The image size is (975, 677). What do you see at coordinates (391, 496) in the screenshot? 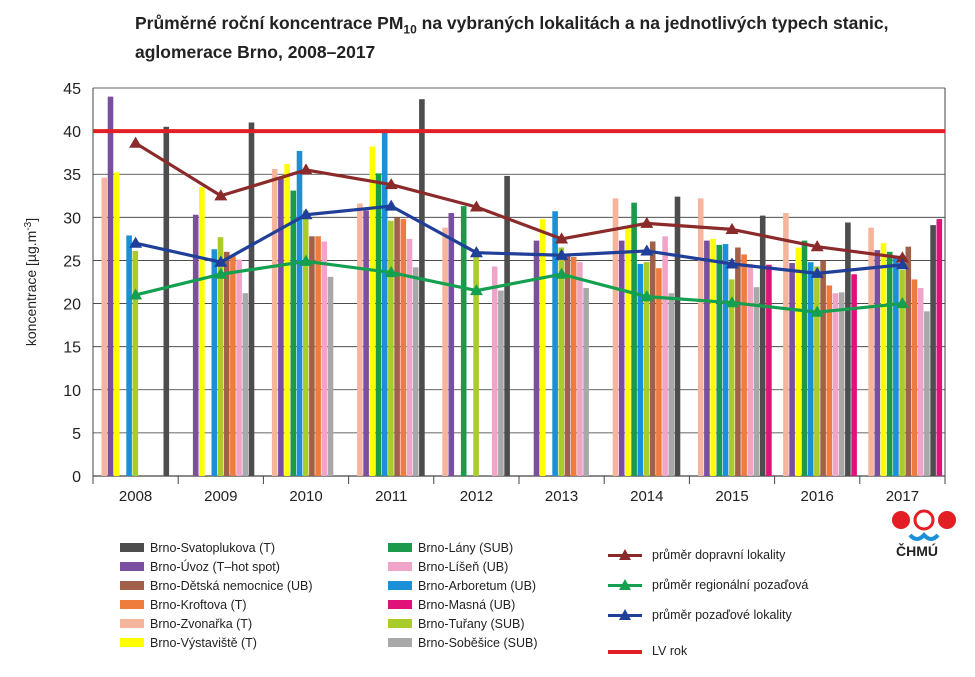
I see `x-tick-label: 2011` at bounding box center [391, 496].